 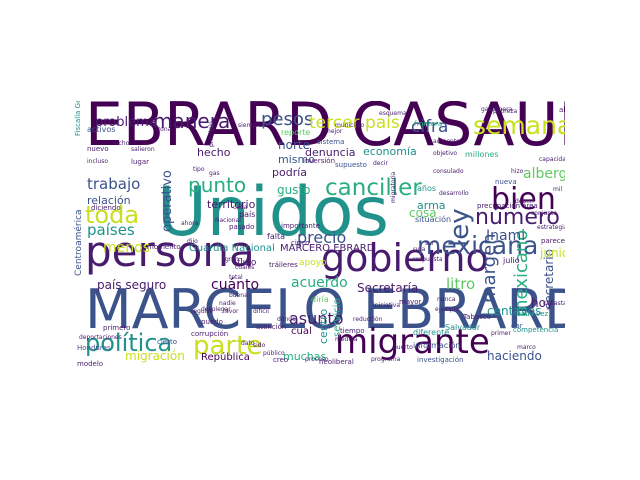 I want to click on word-manera: manera, so click(x=192, y=121).